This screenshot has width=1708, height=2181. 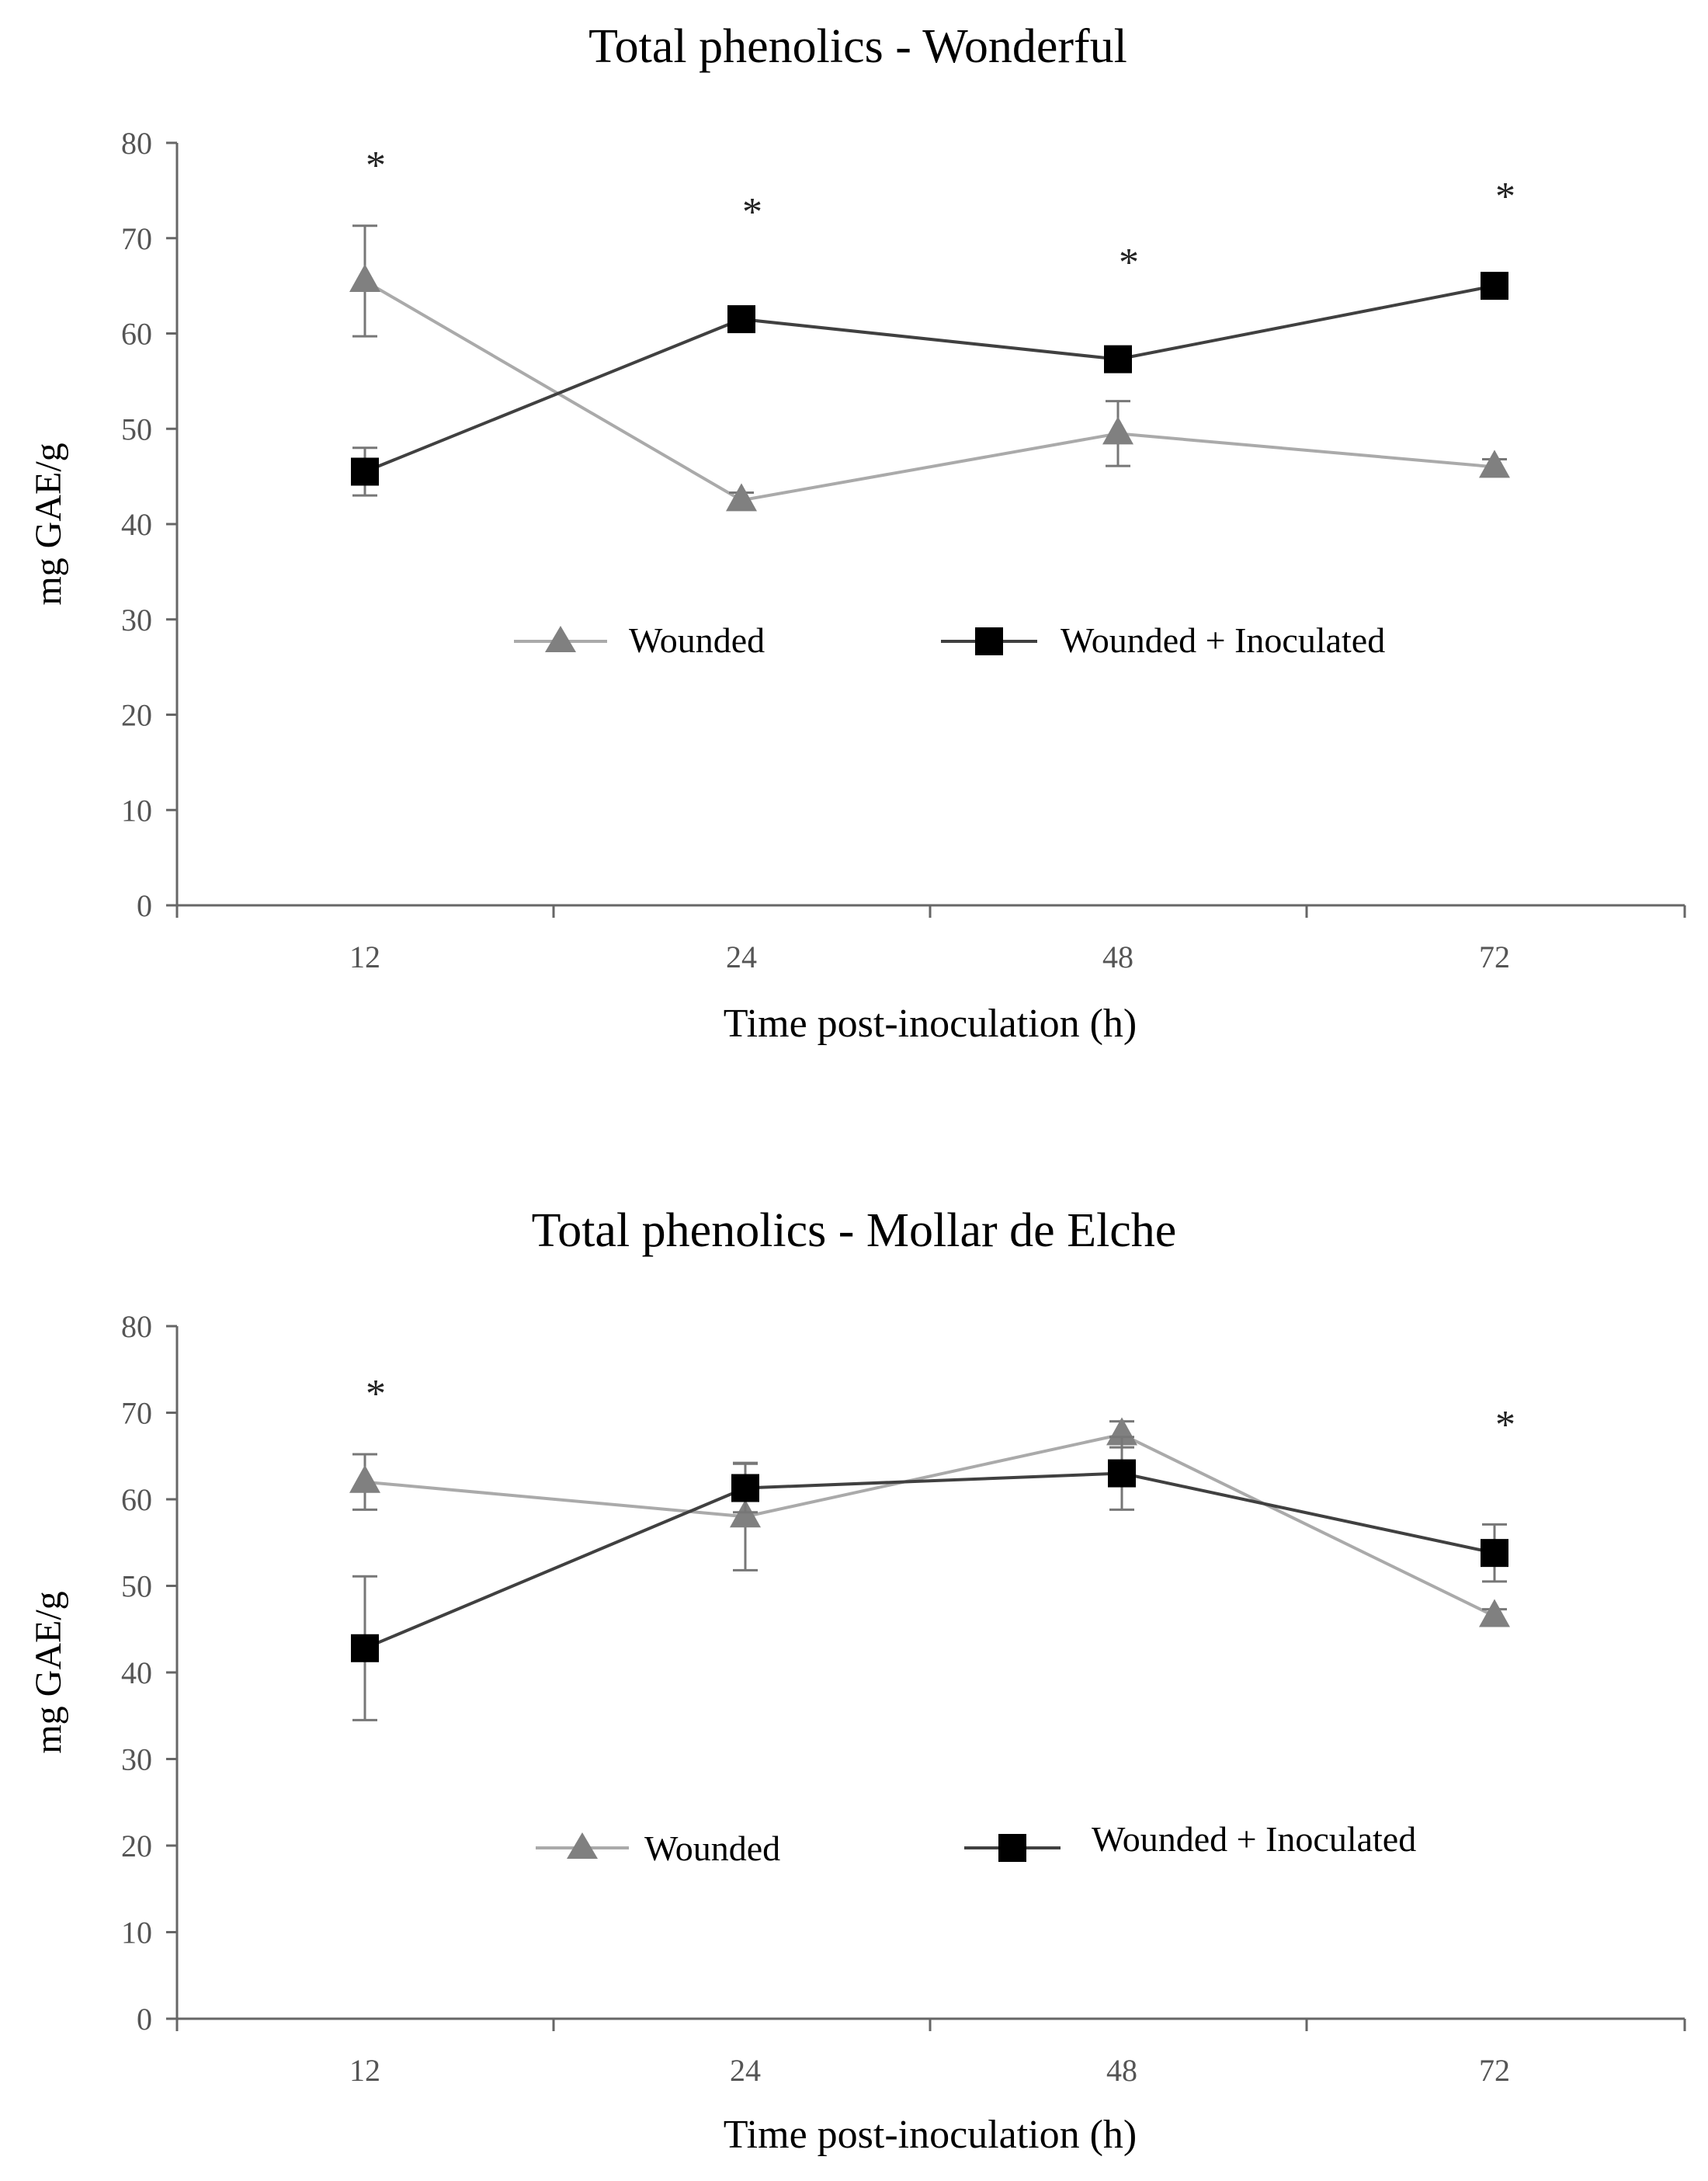 I want to click on chart-1-y-ticks: 0 10 20 30 40 50 60 70 80, so click(x=149, y=524).